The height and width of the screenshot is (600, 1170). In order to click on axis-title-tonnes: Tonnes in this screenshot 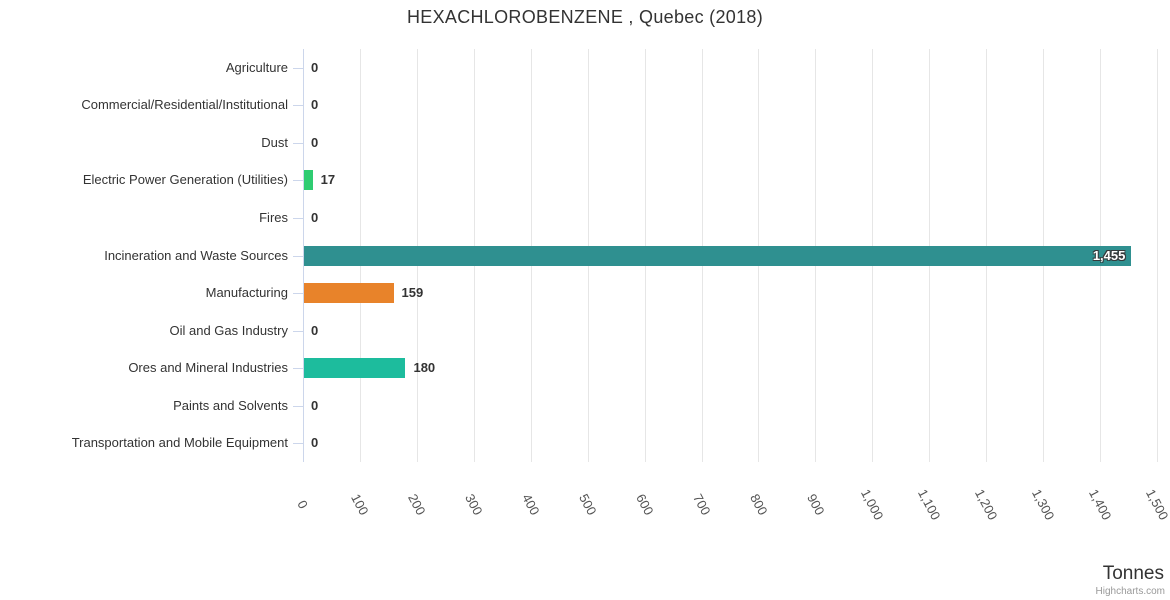, I will do `click(1133, 573)`.